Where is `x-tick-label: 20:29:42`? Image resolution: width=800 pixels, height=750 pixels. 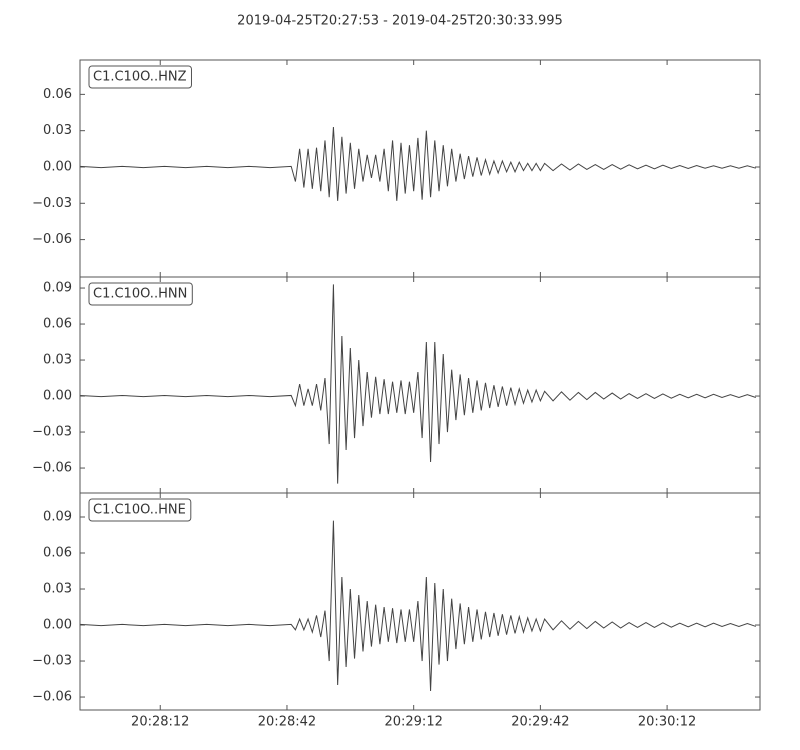 x-tick-label: 20:29:42 is located at coordinates (540, 722).